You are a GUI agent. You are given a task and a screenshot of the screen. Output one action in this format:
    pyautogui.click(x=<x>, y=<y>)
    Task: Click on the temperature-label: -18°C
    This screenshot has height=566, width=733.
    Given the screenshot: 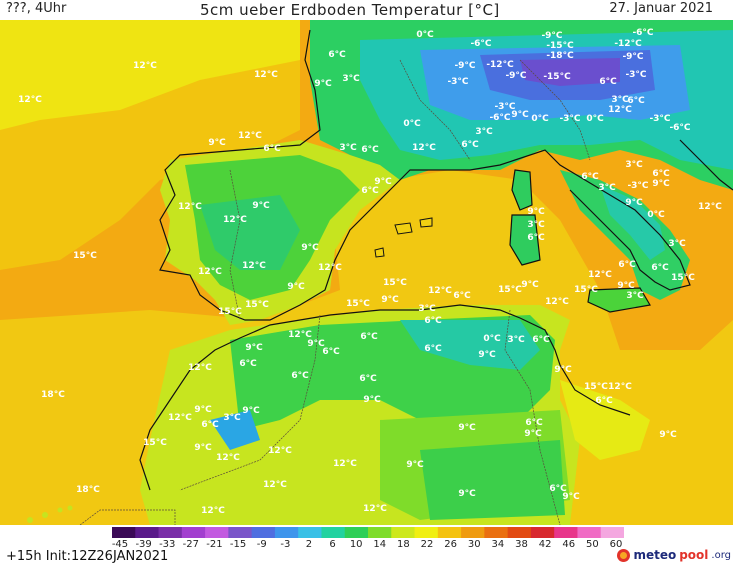 What is the action you would take?
    pyautogui.click(x=560, y=56)
    